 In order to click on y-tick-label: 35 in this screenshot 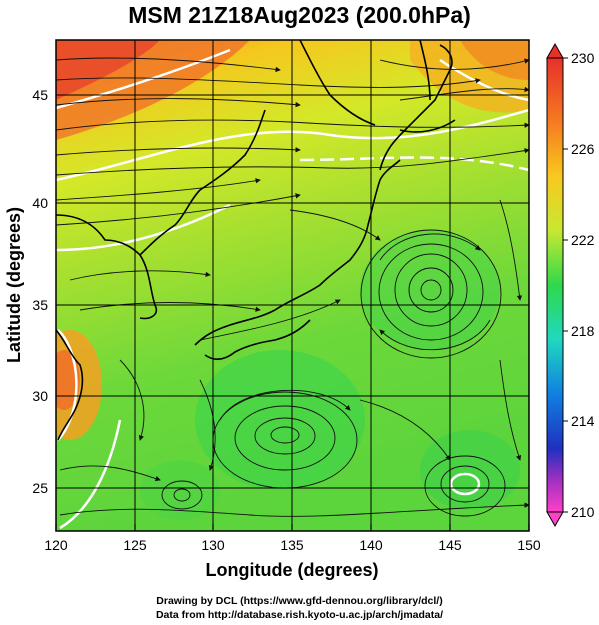, I will do `click(40, 305)`.